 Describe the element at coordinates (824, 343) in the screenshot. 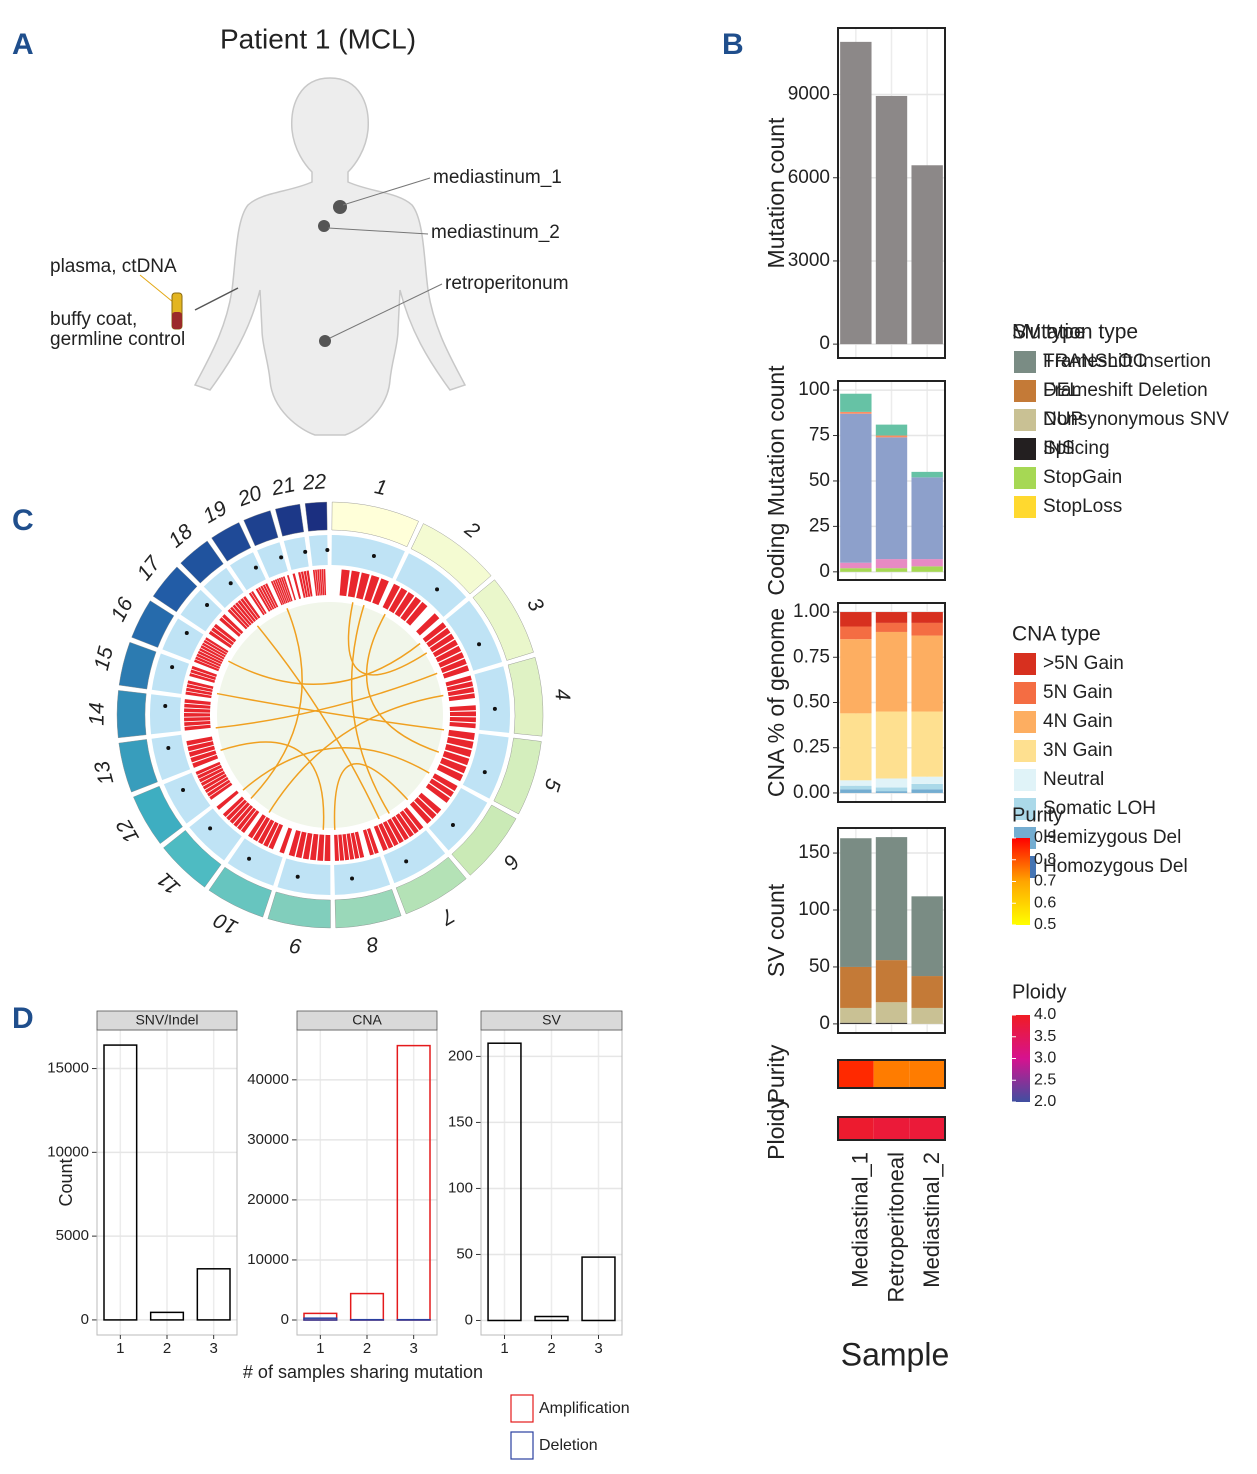

I see `y-tick-label: 0` at that location.